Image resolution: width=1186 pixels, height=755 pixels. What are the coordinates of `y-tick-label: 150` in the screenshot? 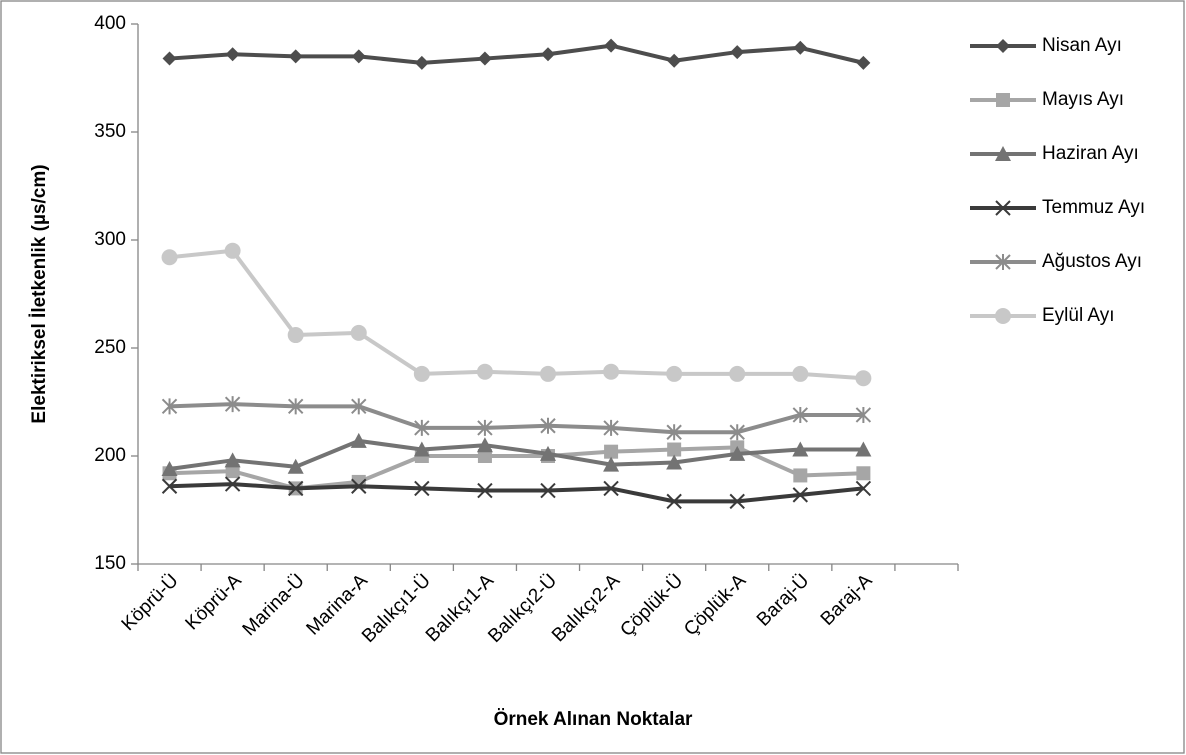 It's located at (110, 563).